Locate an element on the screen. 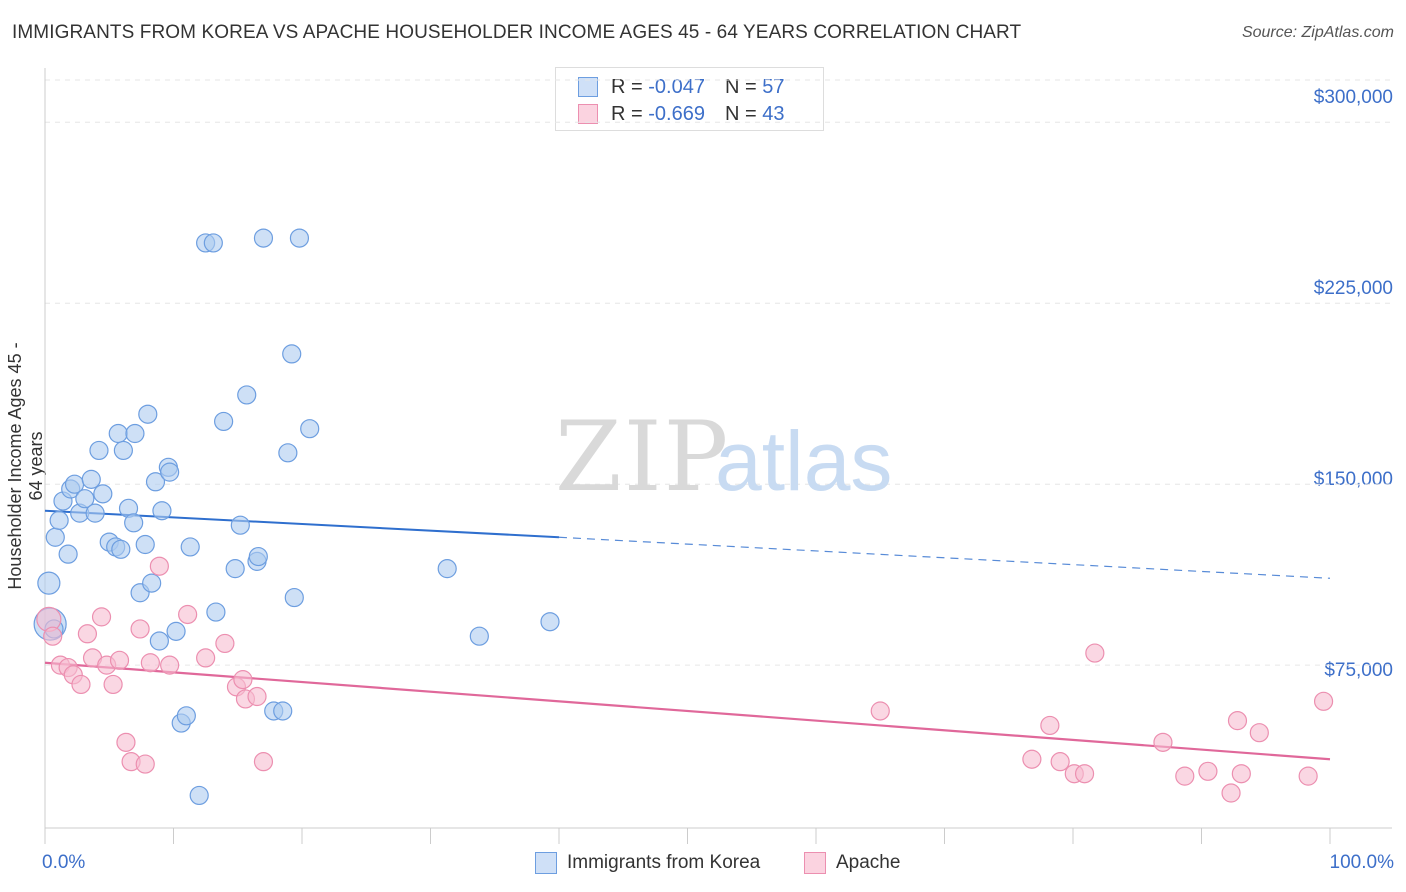 The width and height of the screenshot is (1406, 892). trend-line-apache is located at coordinates (687, 711).